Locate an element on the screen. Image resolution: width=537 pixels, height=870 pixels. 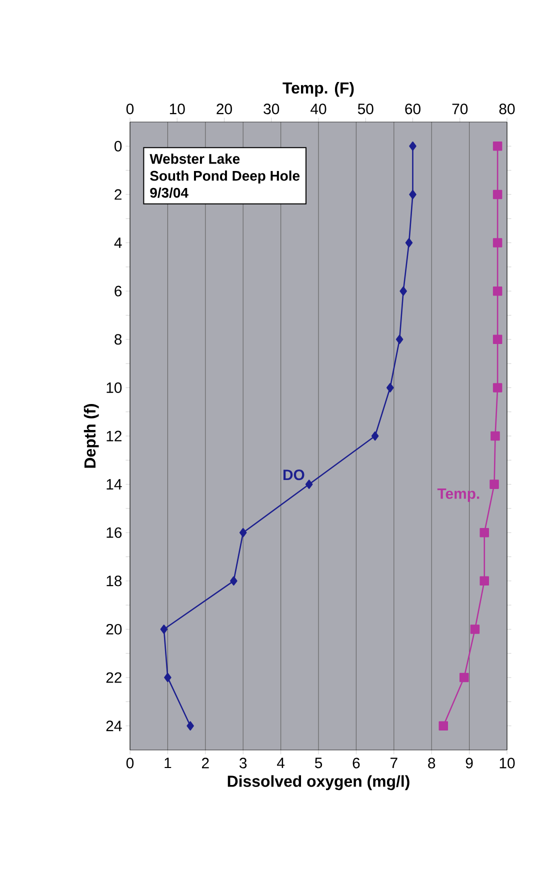
x2-tick-label: 10 is located at coordinates (177, 109).